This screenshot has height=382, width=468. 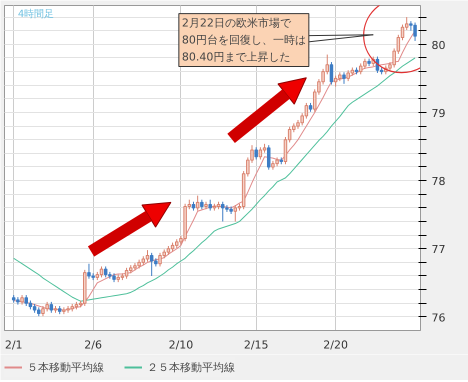 What do you see at coordinates (439, 45) in the screenshot?
I see `y-tick-label: 80` at bounding box center [439, 45].